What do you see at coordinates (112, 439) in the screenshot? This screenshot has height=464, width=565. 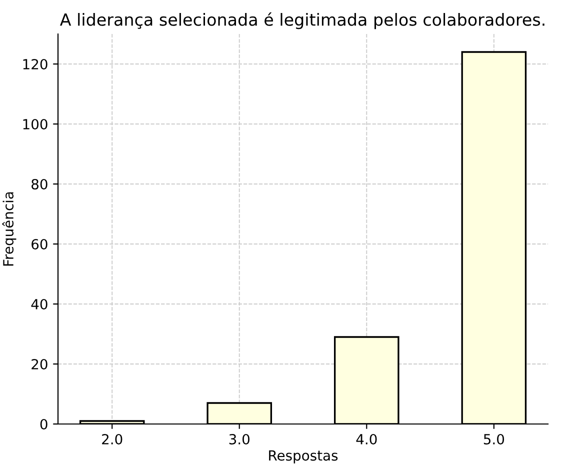 I see `x-tick-label: 2.0` at bounding box center [112, 439].